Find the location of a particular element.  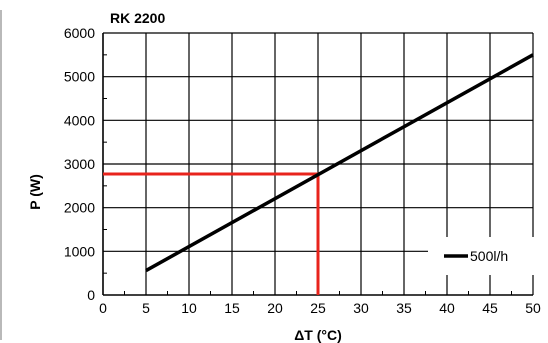

left-edge-border is located at coordinates (1, 175).